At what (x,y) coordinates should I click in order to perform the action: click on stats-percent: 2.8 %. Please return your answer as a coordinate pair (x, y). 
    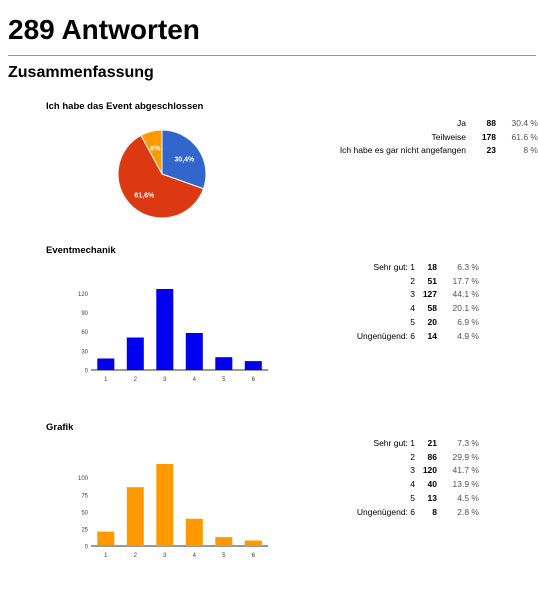
    Looking at the image, I should click on (468, 511).